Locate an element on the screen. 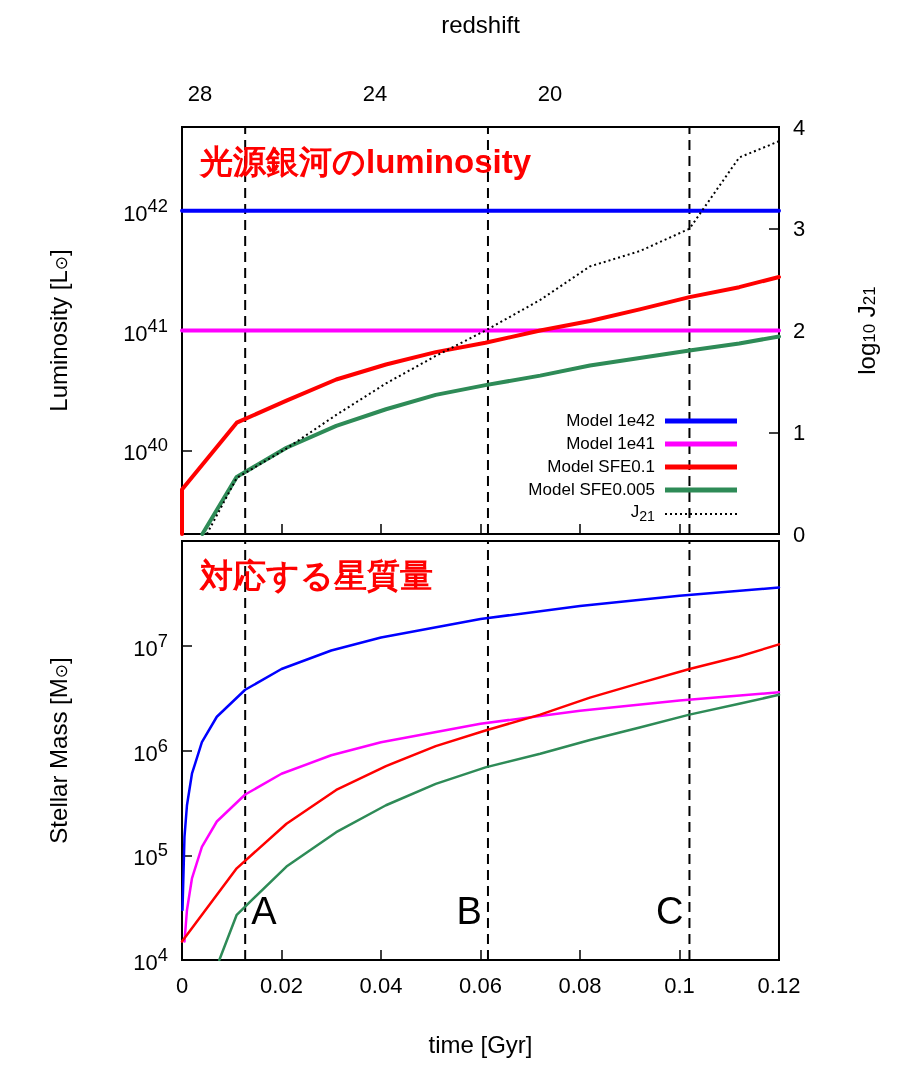  text: 対応する星質量 is located at coordinates (316, 575).